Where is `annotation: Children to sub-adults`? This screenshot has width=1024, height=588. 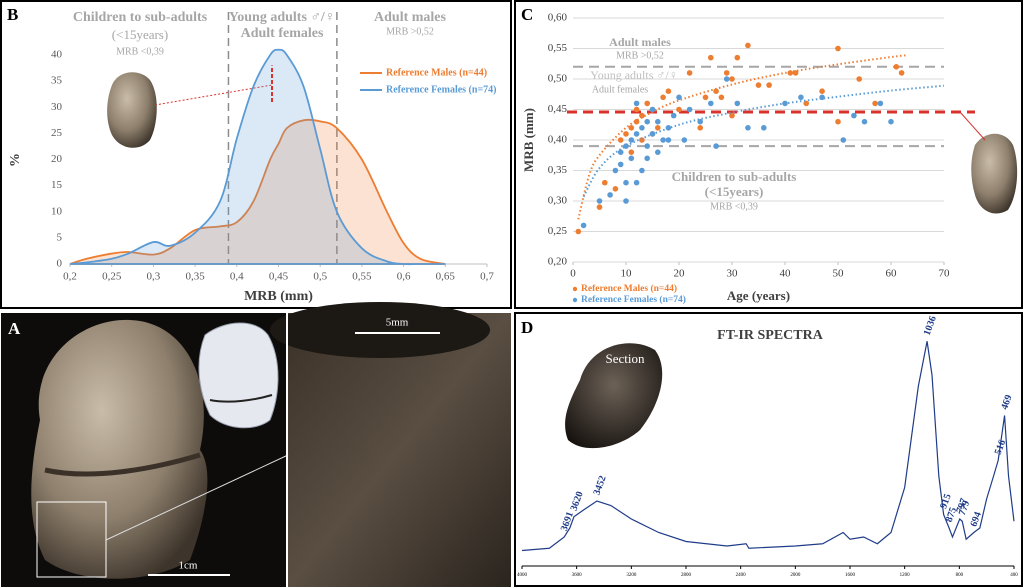
annotation: Children to sub-adults is located at coordinates (140, 17).